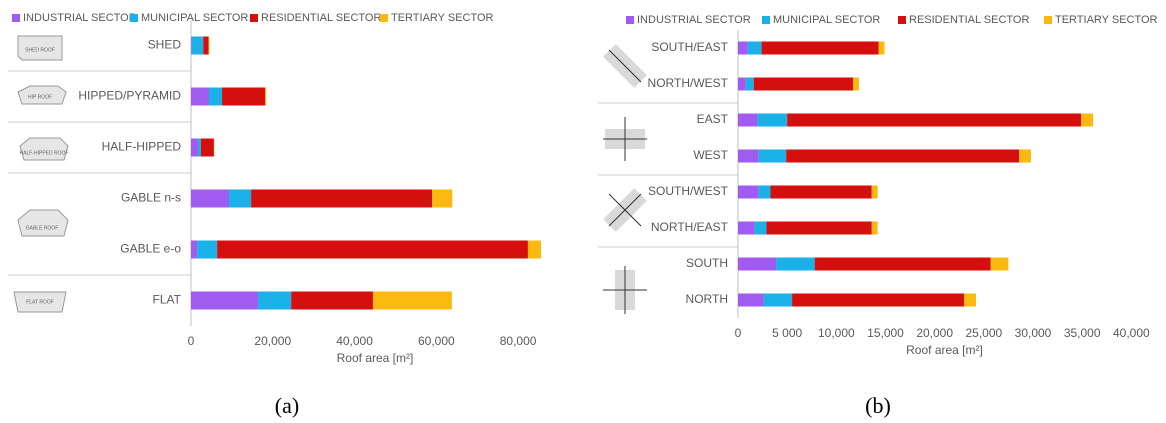 The image size is (1166, 423). I want to click on category-label: HALF-HIPPED, so click(142, 147).